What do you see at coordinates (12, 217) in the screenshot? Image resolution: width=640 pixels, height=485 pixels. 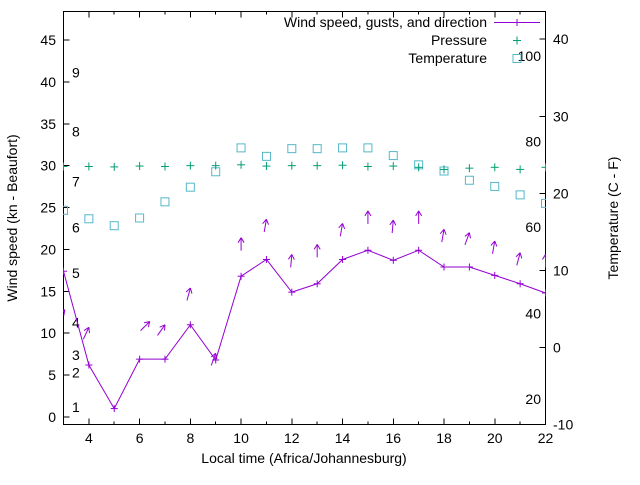 I see `left-axis-title: Wind speed (kn - Beaufort)` at bounding box center [12, 217].